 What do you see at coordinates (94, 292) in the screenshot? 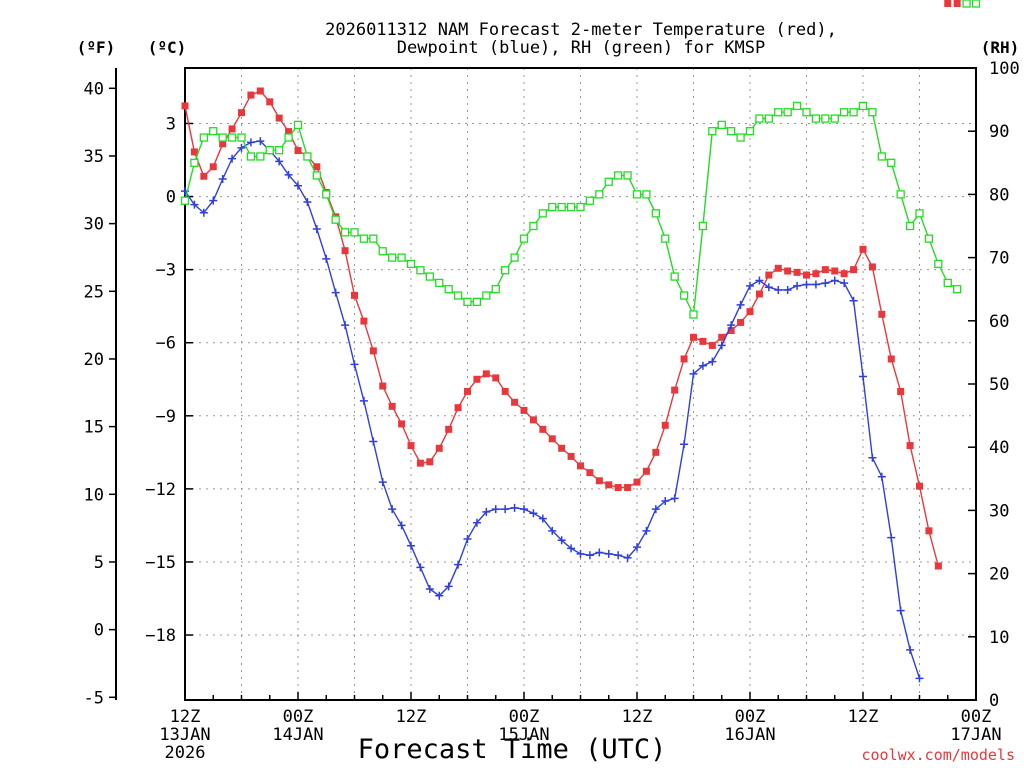
I see `tick-label-f: 25` at bounding box center [94, 292].